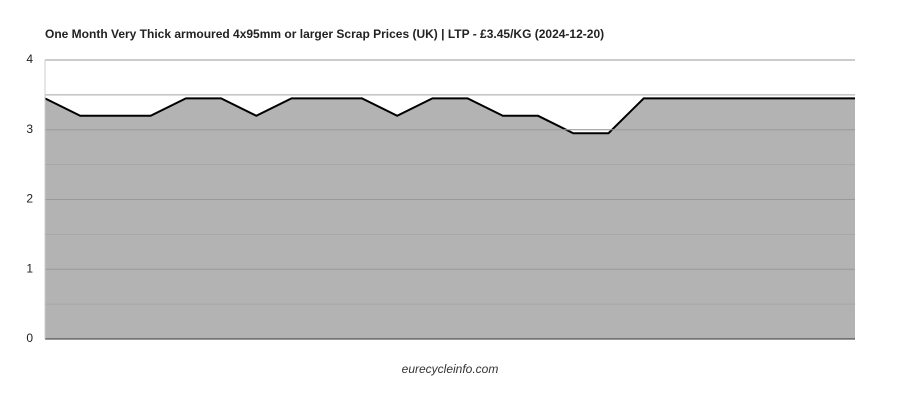 The width and height of the screenshot is (900, 400). What do you see at coordinates (449, 116) in the screenshot?
I see `line` at bounding box center [449, 116].